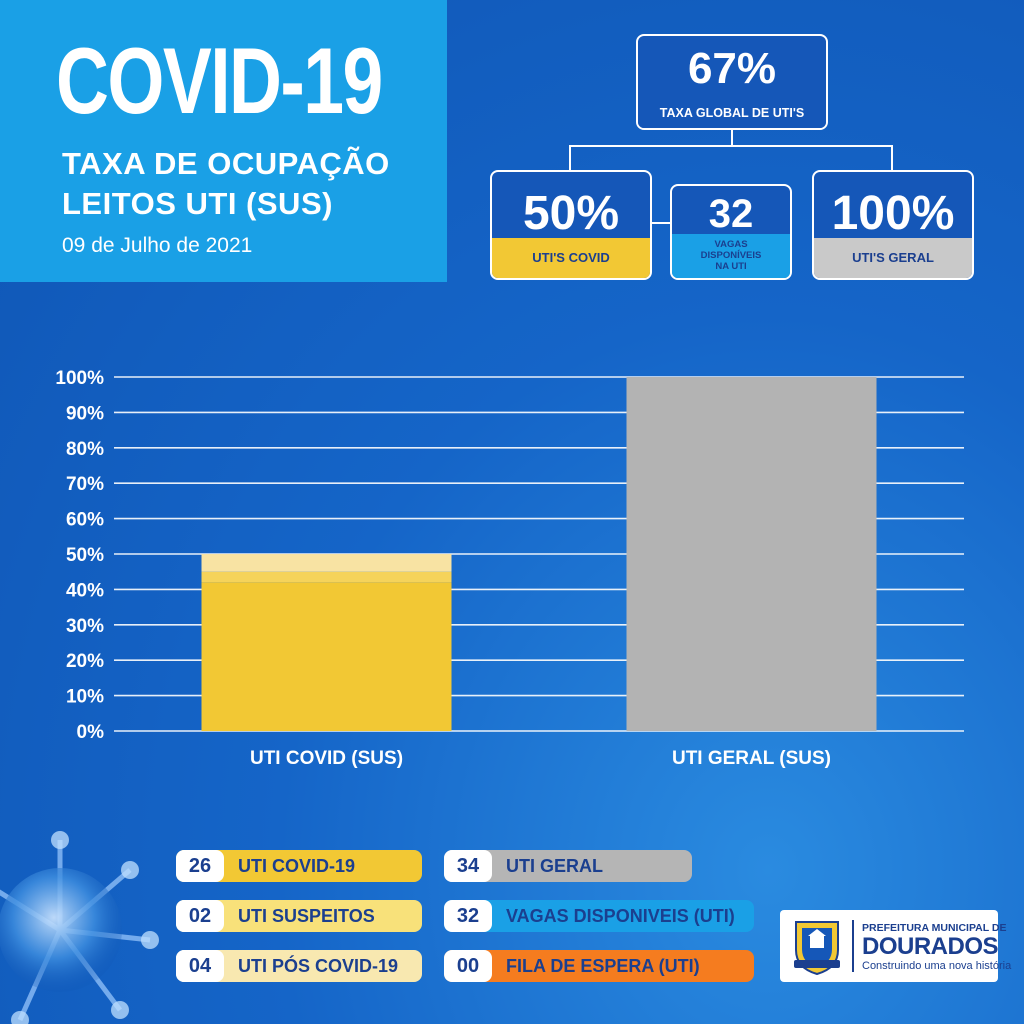 The height and width of the screenshot is (1024, 1024). Describe the element at coordinates (326, 758) in the screenshot. I see `x-tick-label: UTI COVID (SUS)` at that location.